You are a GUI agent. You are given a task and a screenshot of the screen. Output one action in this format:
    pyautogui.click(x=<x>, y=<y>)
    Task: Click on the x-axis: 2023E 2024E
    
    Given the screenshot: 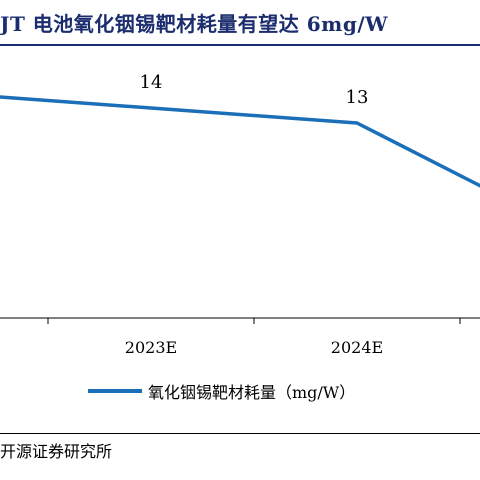 What is the action you would take?
    pyautogui.click(x=240, y=337)
    